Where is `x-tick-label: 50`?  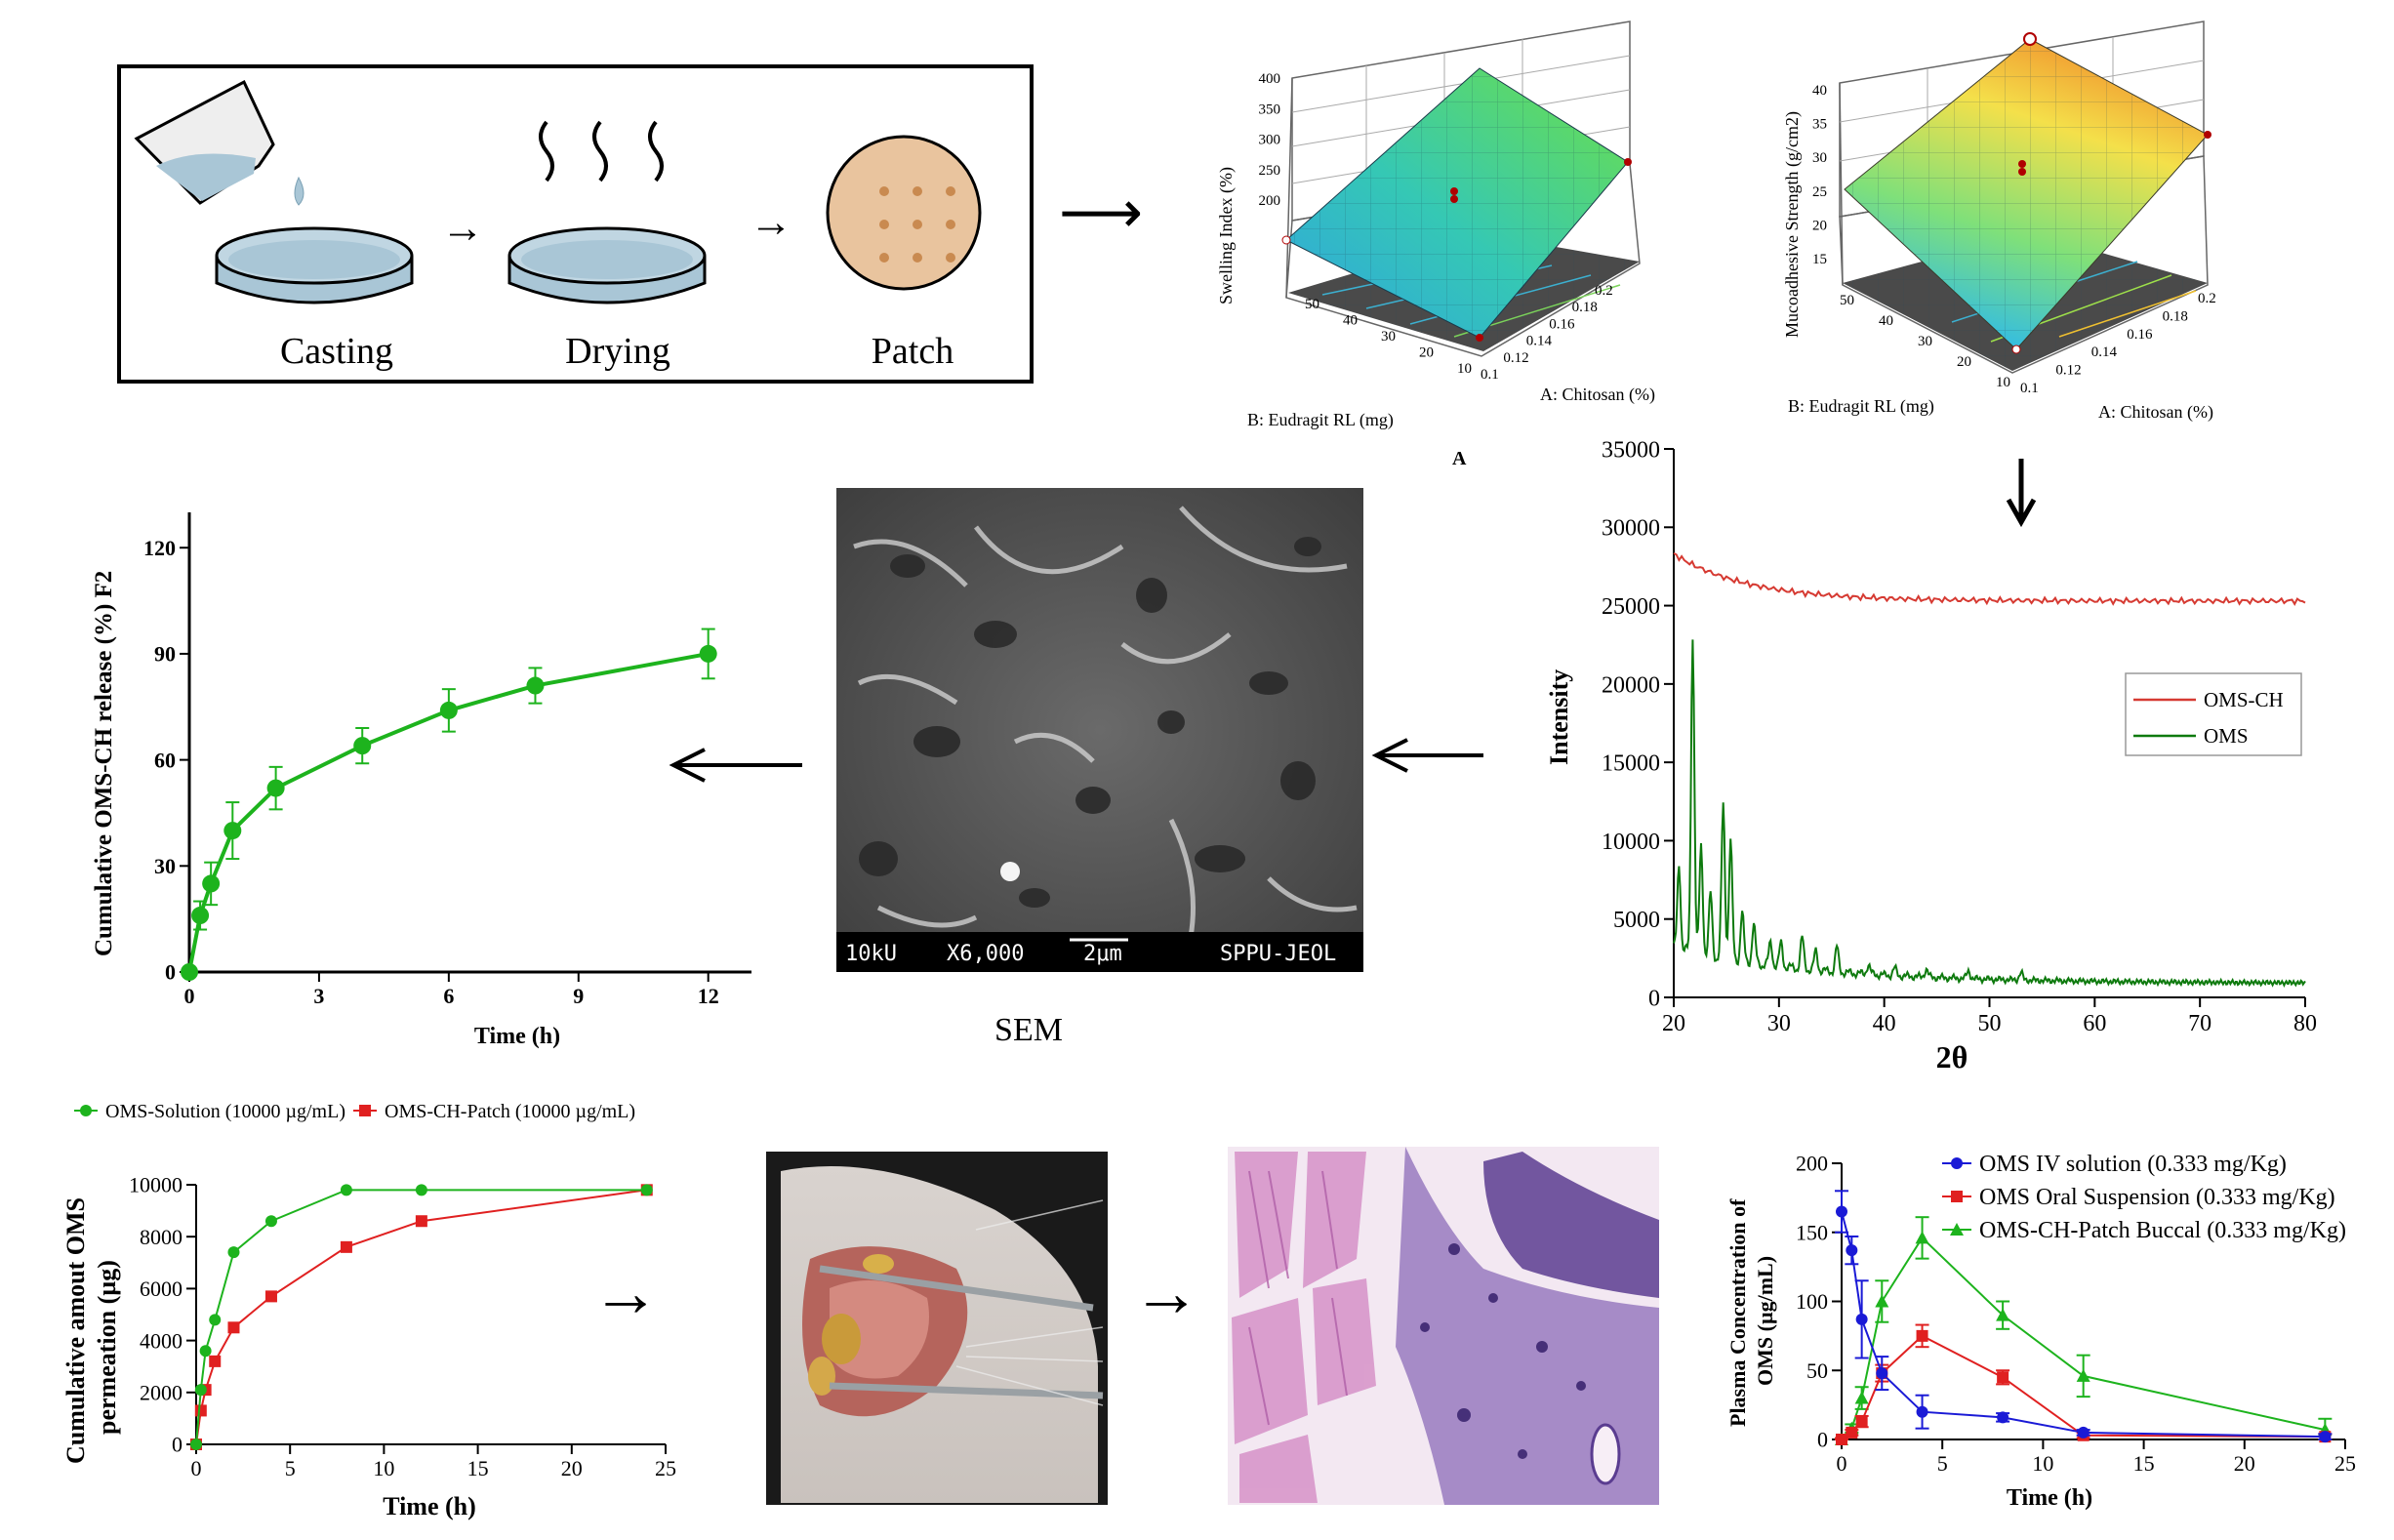
x-tick-label: 50 is located at coordinates (1990, 1023).